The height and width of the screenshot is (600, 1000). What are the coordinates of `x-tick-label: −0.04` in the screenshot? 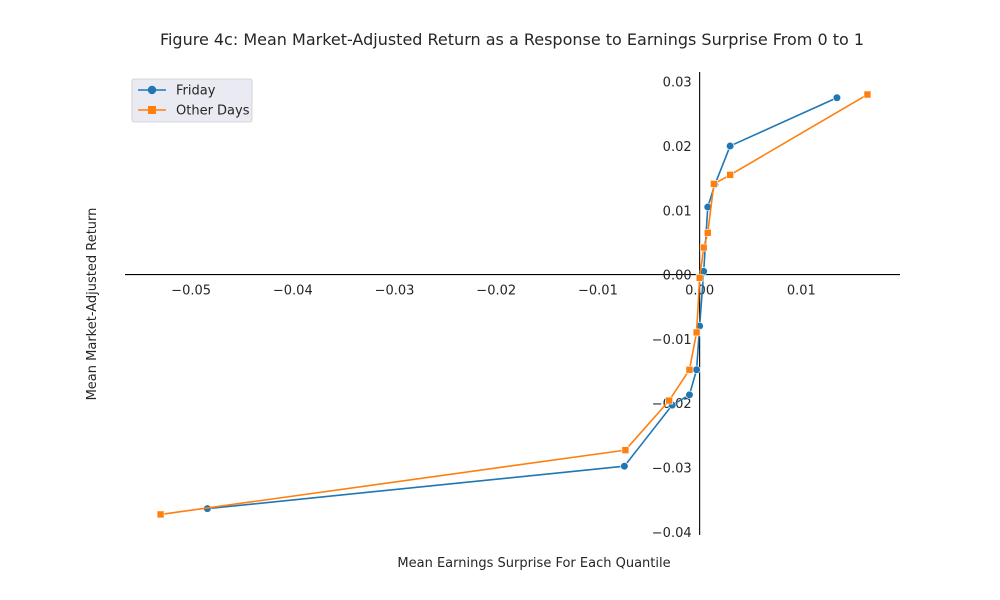 It's located at (293, 291).